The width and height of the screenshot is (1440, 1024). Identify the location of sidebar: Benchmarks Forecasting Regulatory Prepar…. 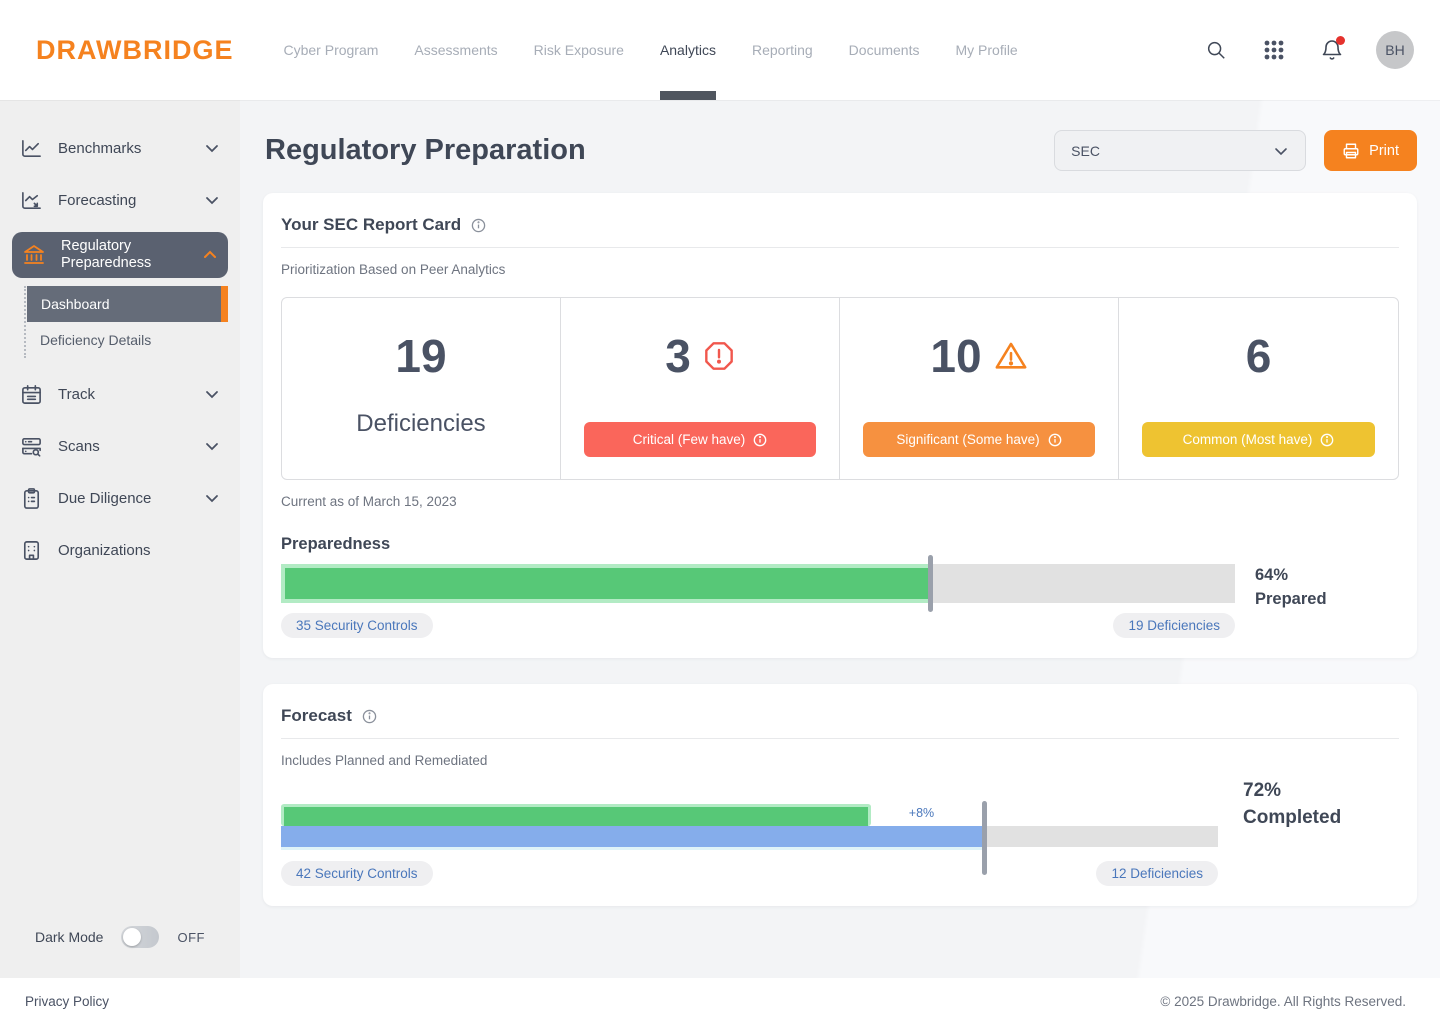
(120, 539).